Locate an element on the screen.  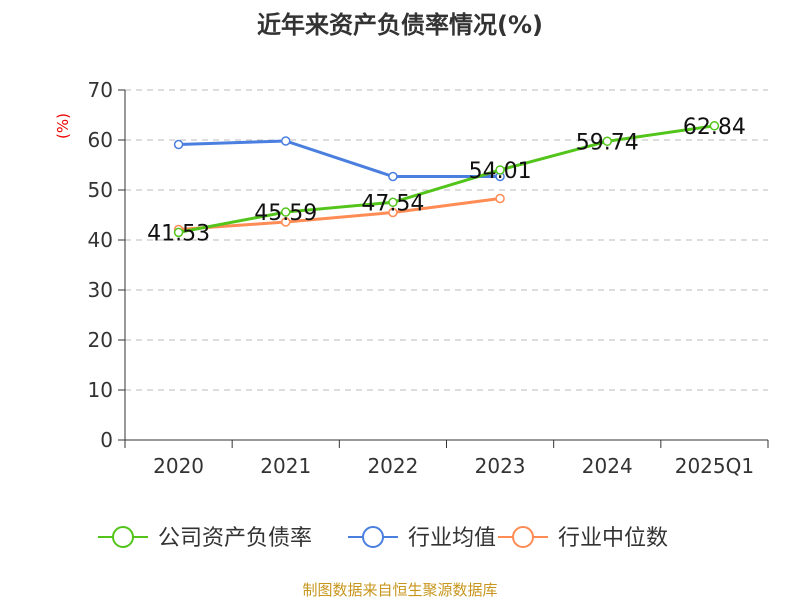
data-label: 54.01 is located at coordinates (500, 171).